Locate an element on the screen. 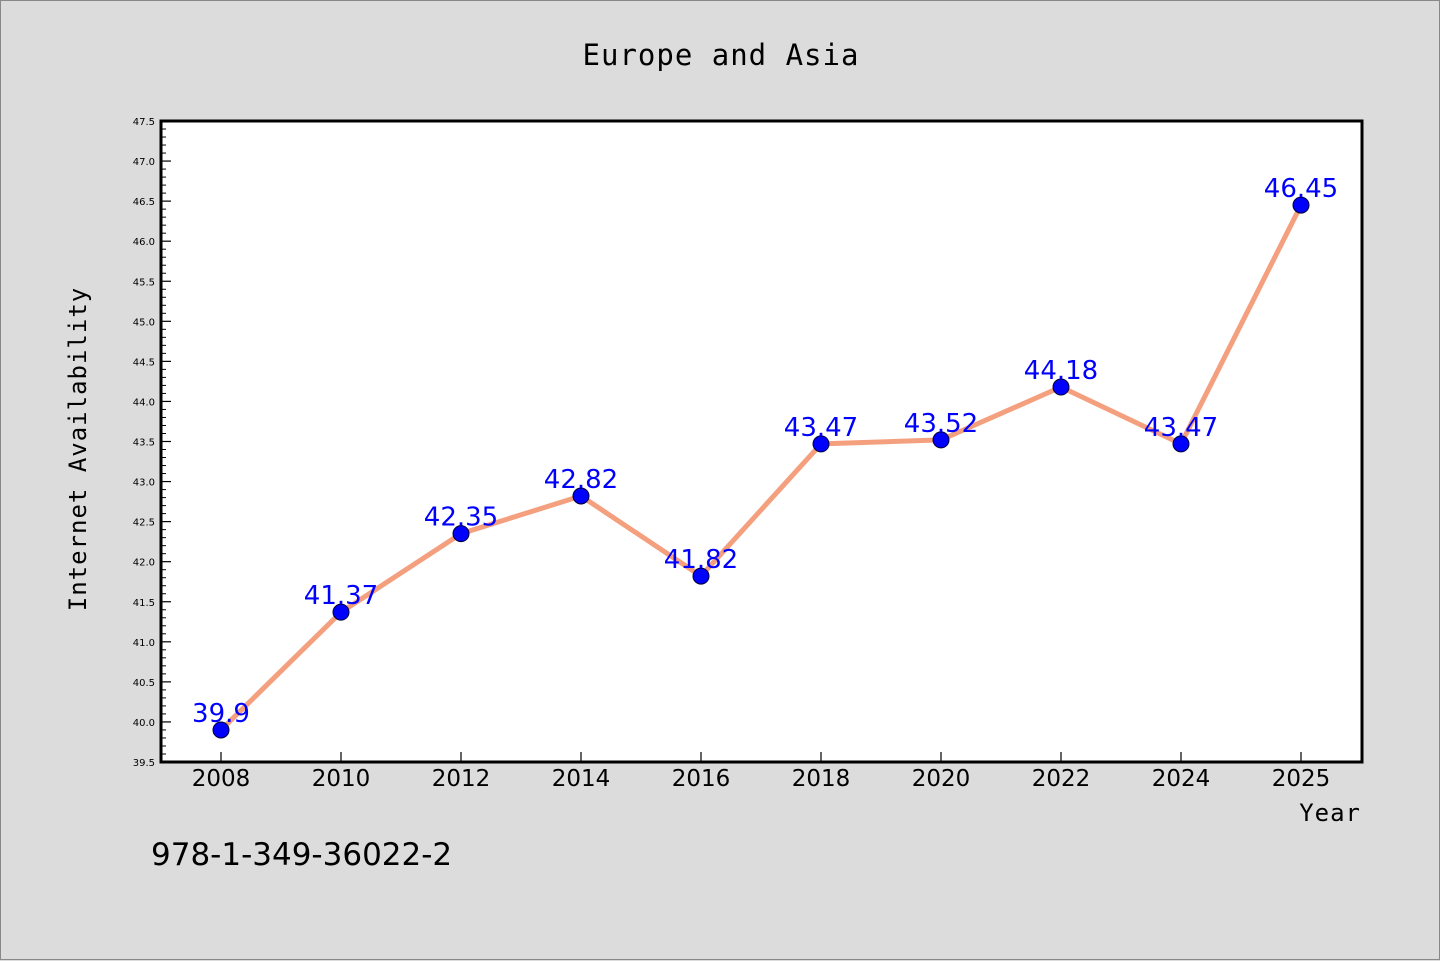 The height and width of the screenshot is (961, 1440). x-axis-label: Year is located at coordinates (1330, 813).